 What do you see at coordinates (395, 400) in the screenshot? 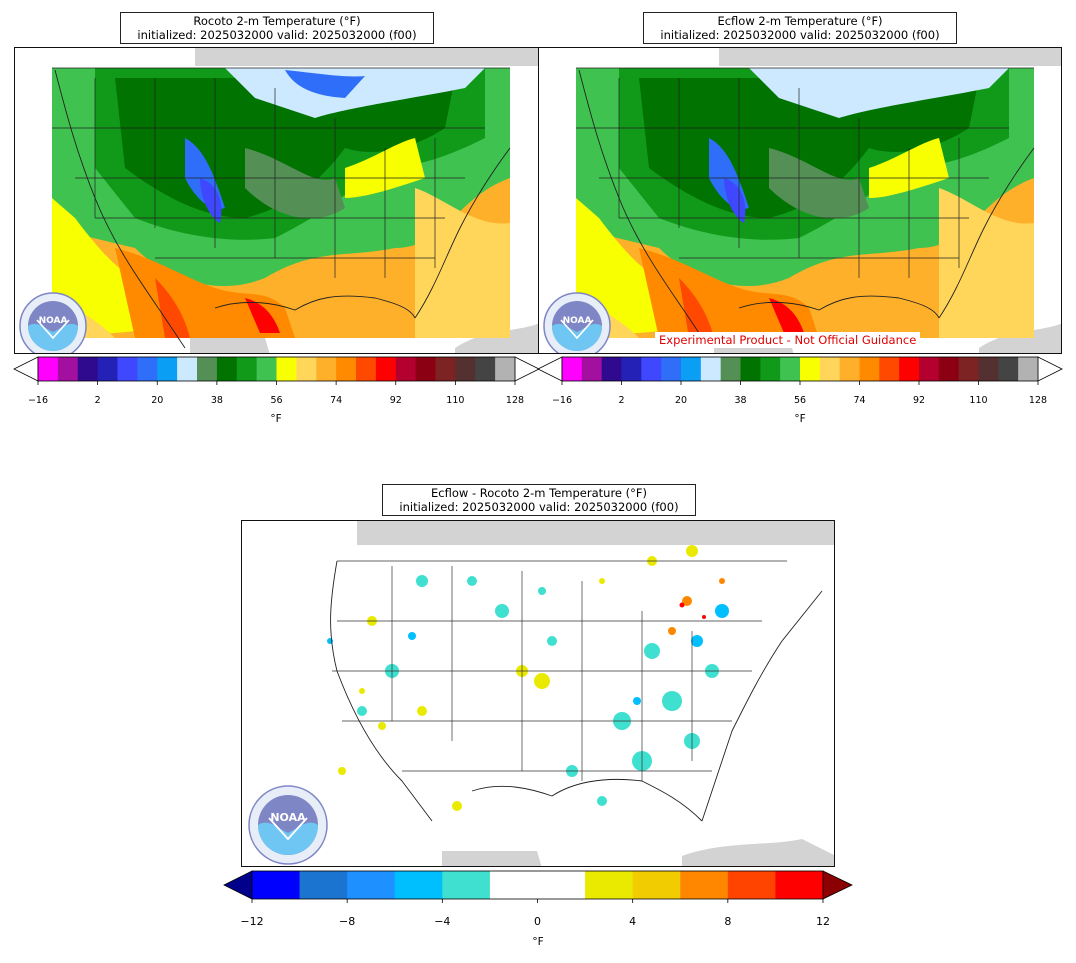
I see `colorbar-tick-label: 92` at bounding box center [395, 400].